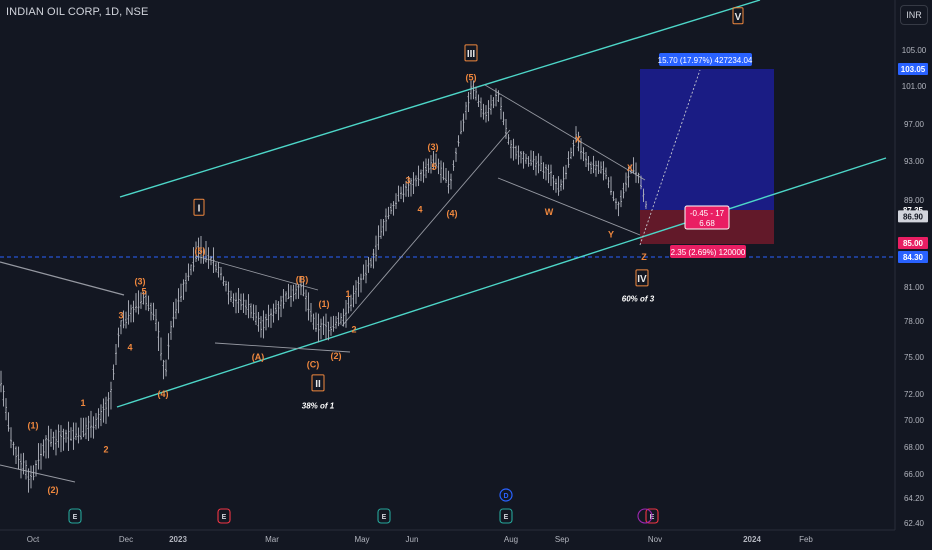  Describe the element at coordinates (914, 447) in the screenshot. I see `price-axis-tick: 68.00` at that location.